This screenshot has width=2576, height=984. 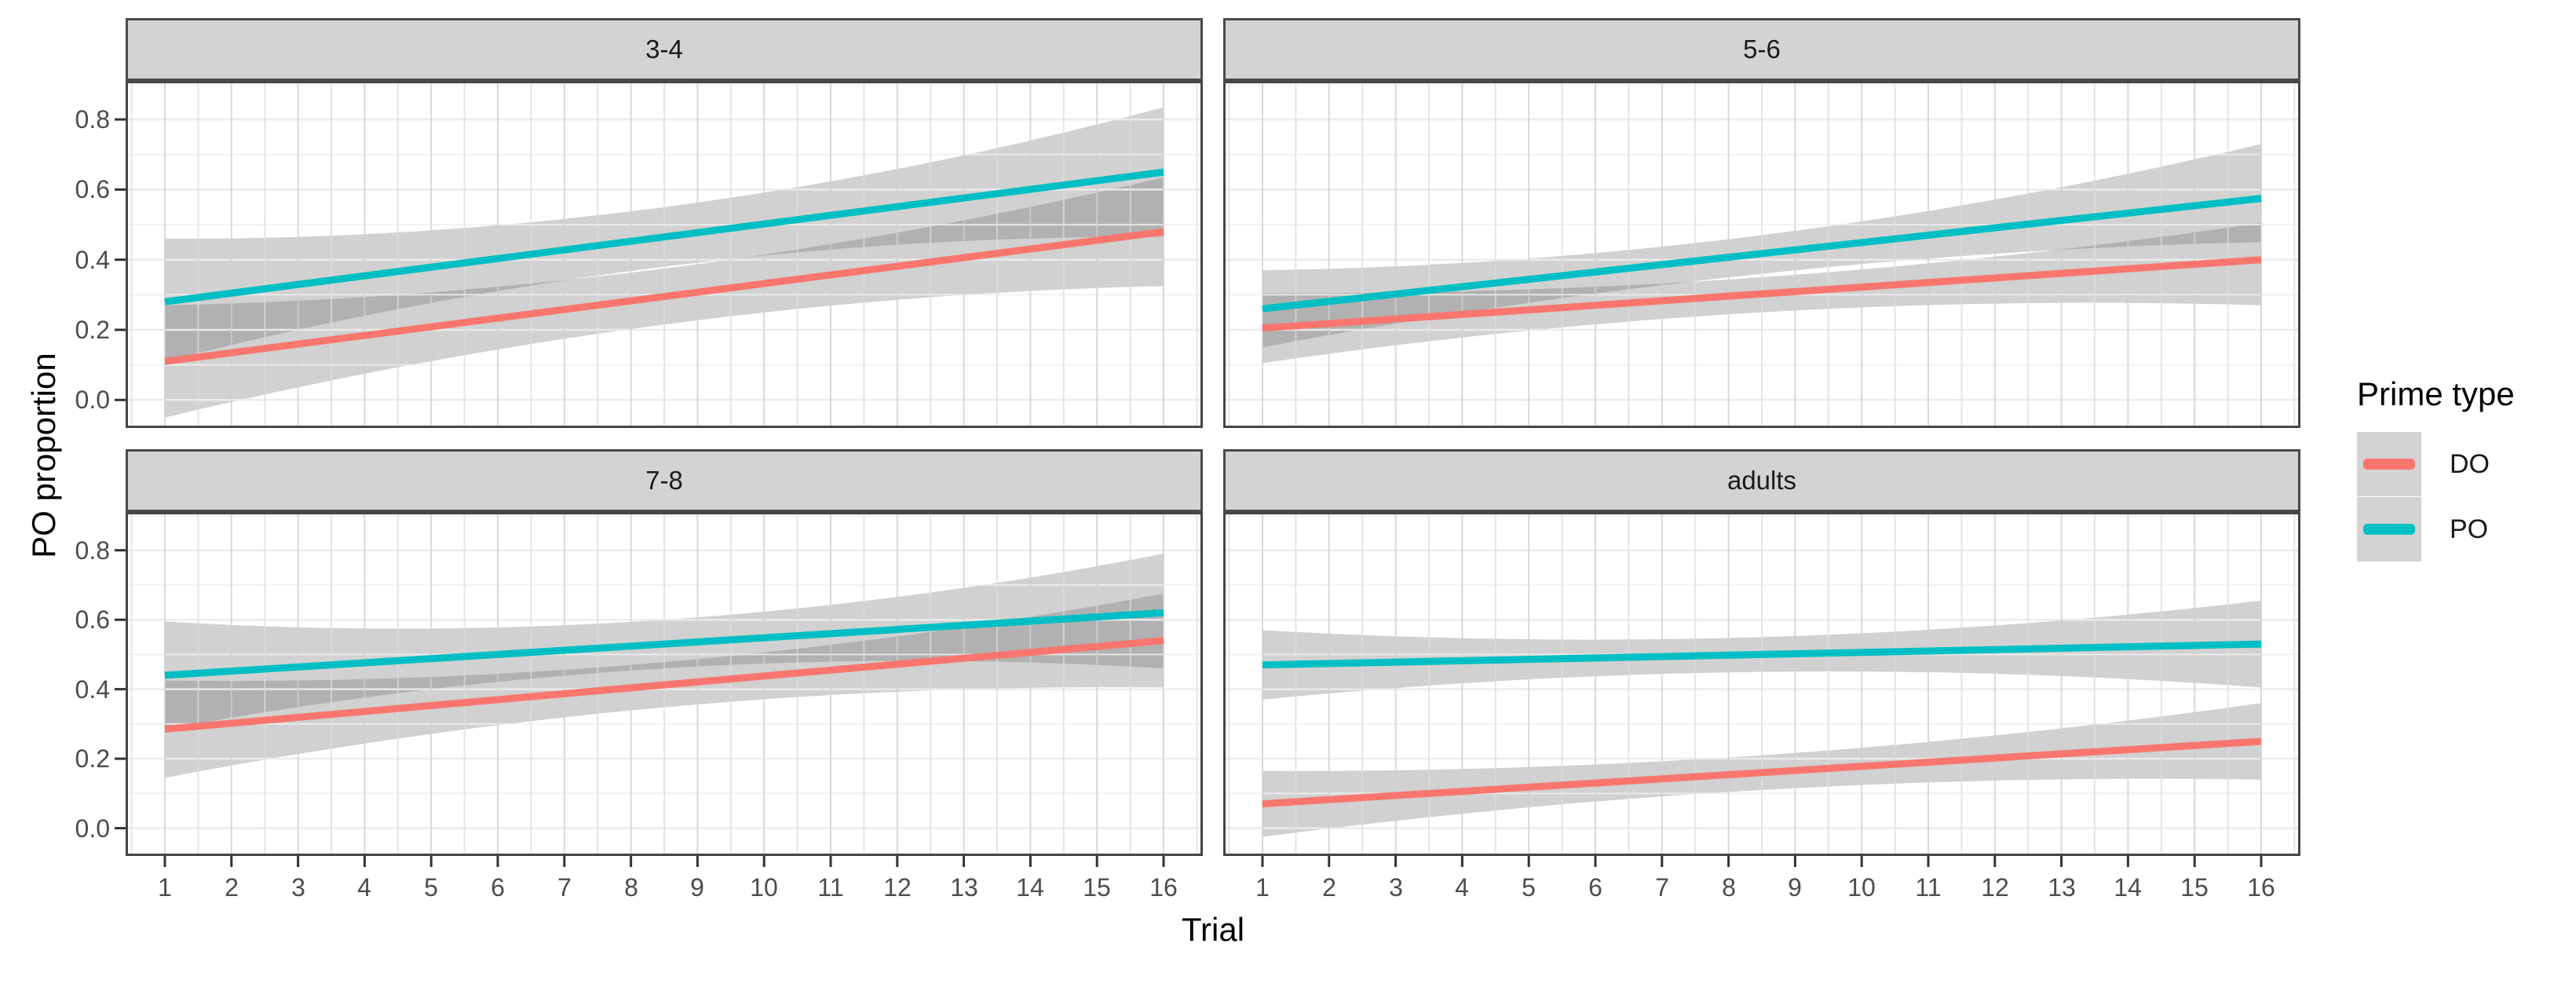 I want to click on po-line-swatch, so click(x=2389, y=529).